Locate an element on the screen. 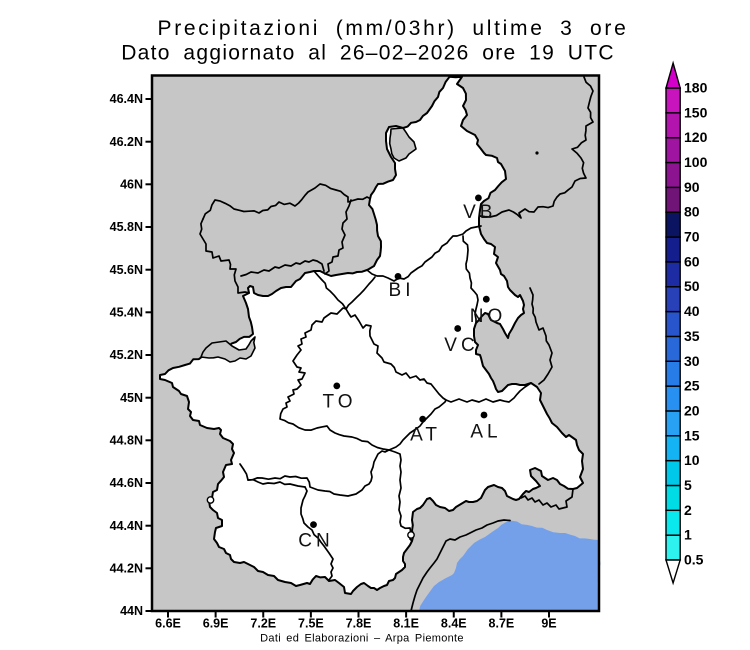 The image size is (750, 650). svg-text: 7.8E is located at coordinates (359, 624).